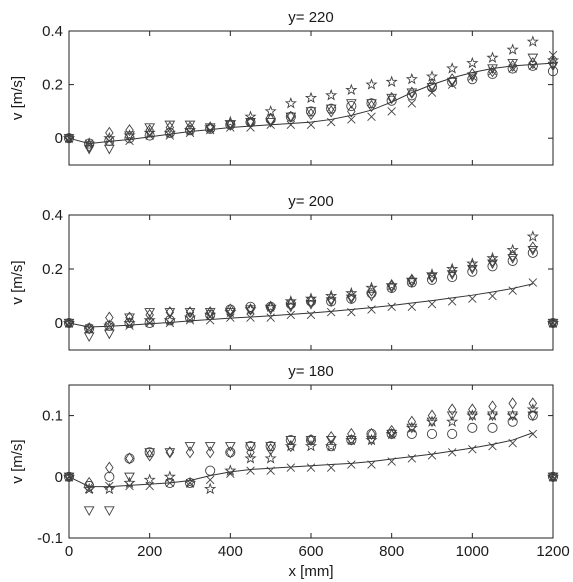 The image size is (573, 582). What do you see at coordinates (59, 138) in the screenshot?
I see `y-tick-label: 0` at bounding box center [59, 138].